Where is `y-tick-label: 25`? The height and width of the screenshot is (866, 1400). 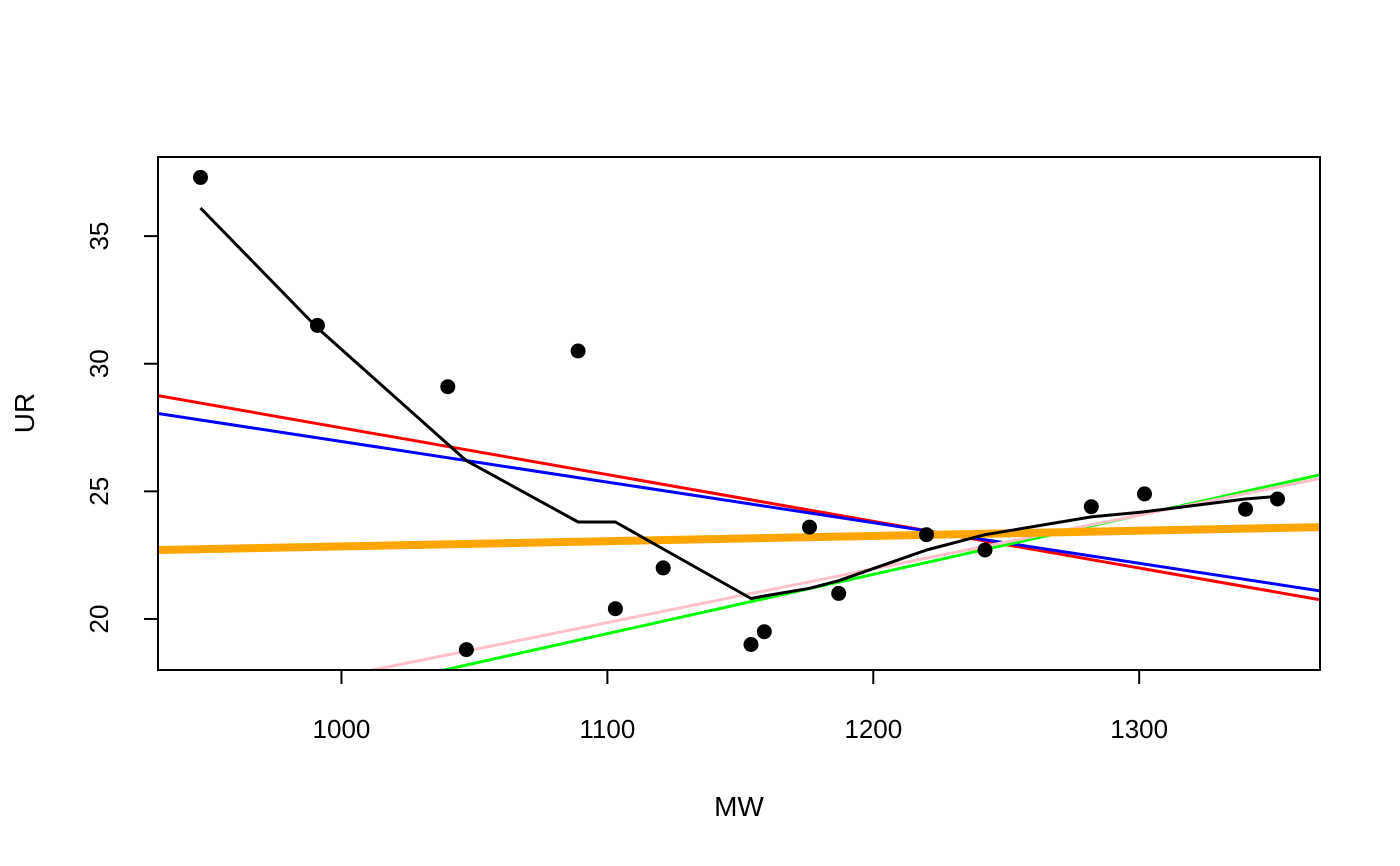
y-tick-label: 25 is located at coordinates (99, 491).